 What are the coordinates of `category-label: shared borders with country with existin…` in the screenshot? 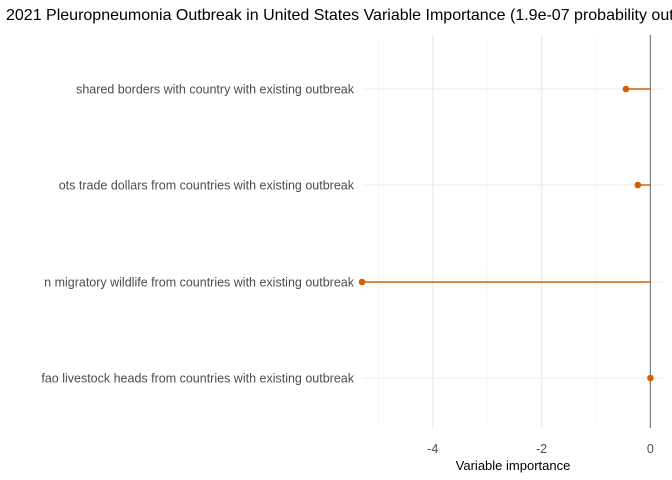 It's located at (215, 90).